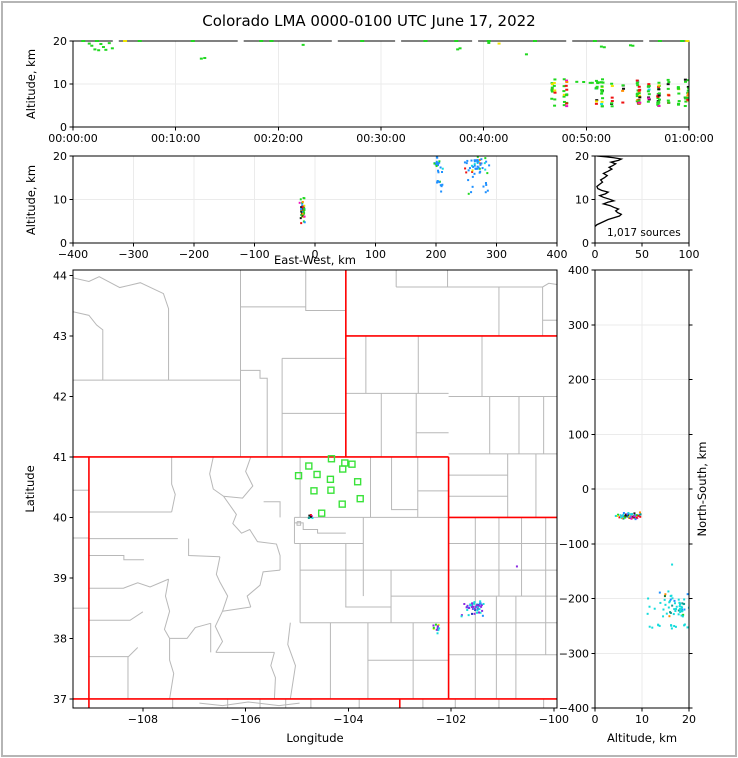 The image size is (738, 758). What do you see at coordinates (644, 233) in the screenshot?
I see `sources-count-label: 1,017 sources` at bounding box center [644, 233].